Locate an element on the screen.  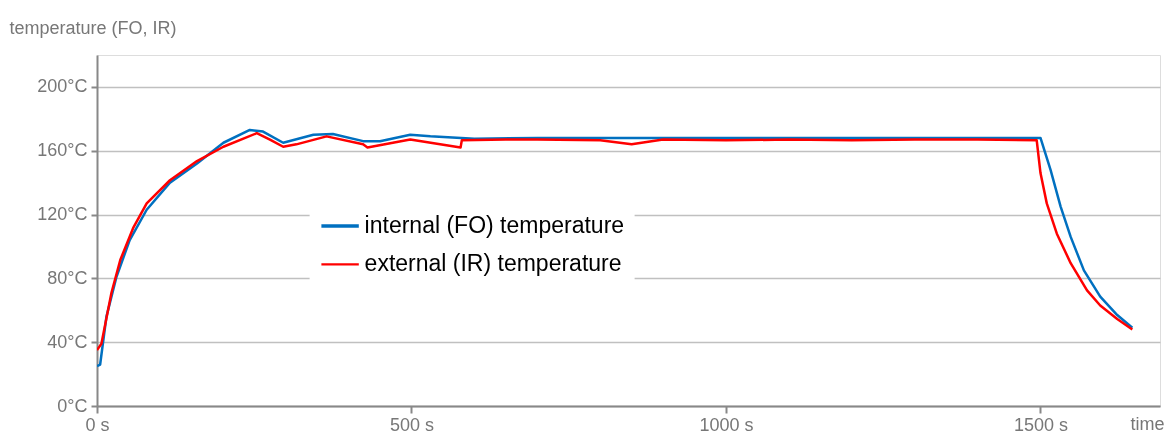
x-tick-label: 1500 s is located at coordinates (1041, 424).